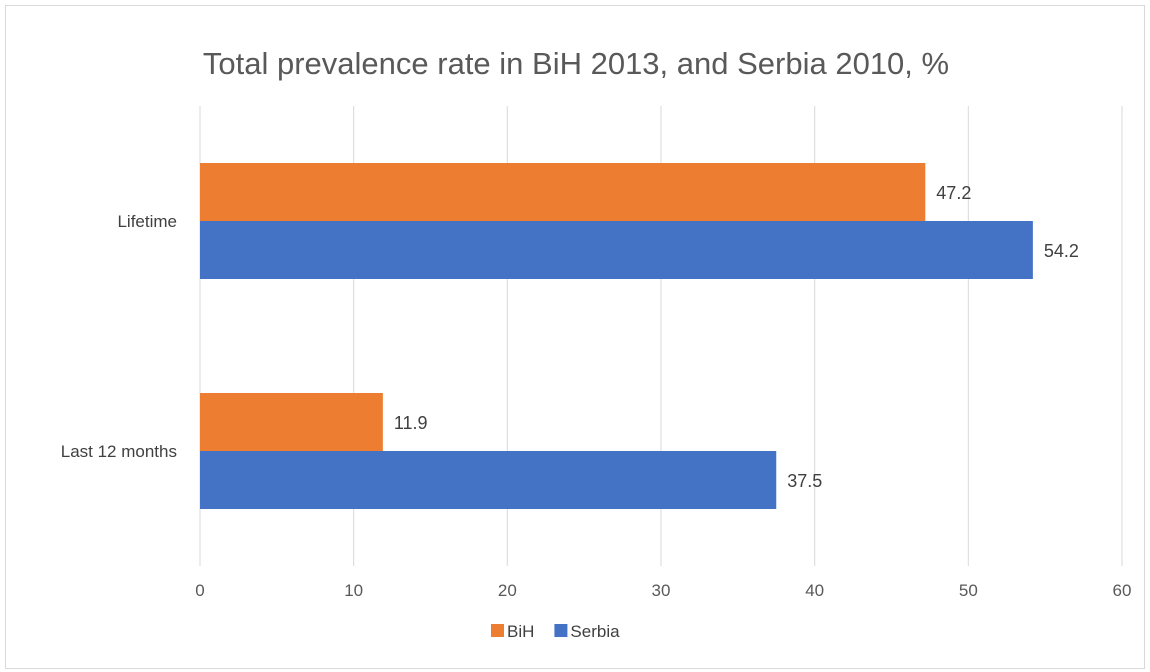 Image resolution: width=1150 pixels, height=672 pixels. I want to click on legend-label-serbia: Serbia, so click(595, 631).